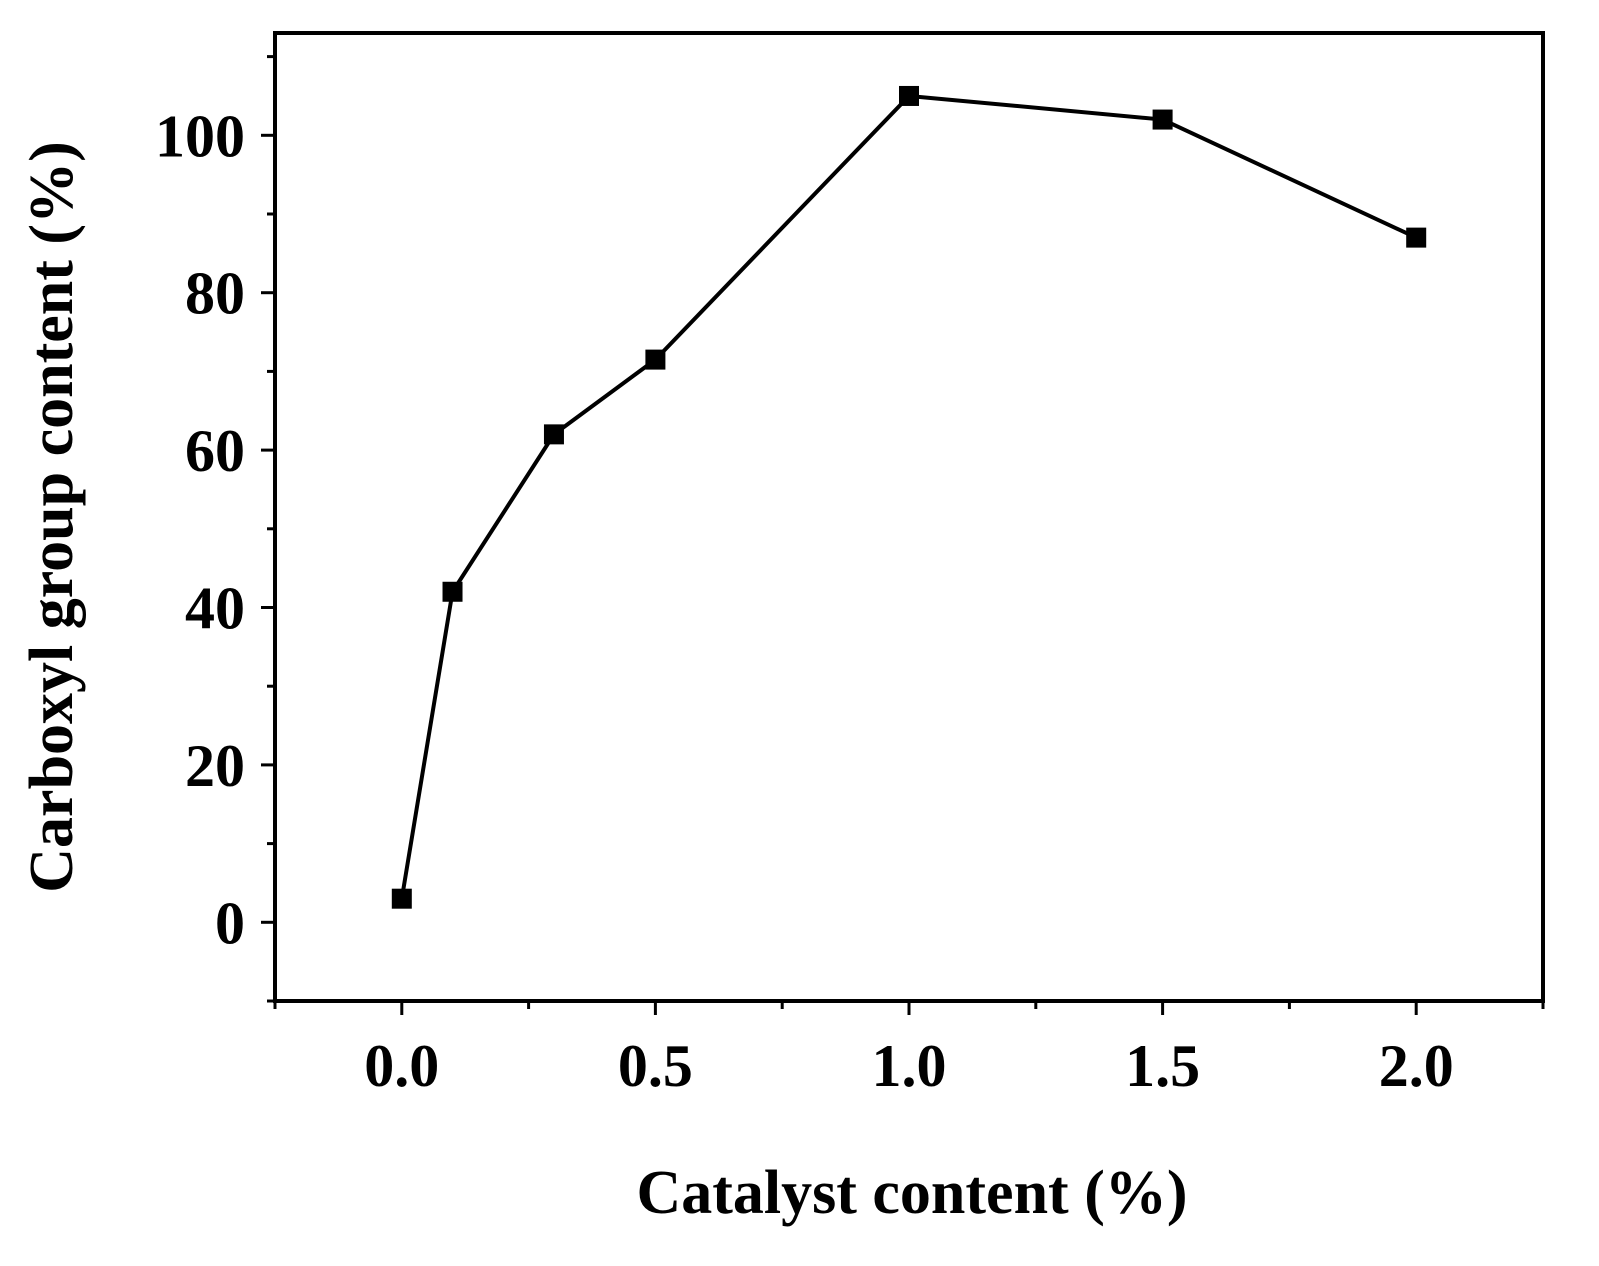 This screenshot has height=1266, width=1599. Describe the element at coordinates (230, 923) in the screenshot. I see `y-tick-label: 0` at that location.